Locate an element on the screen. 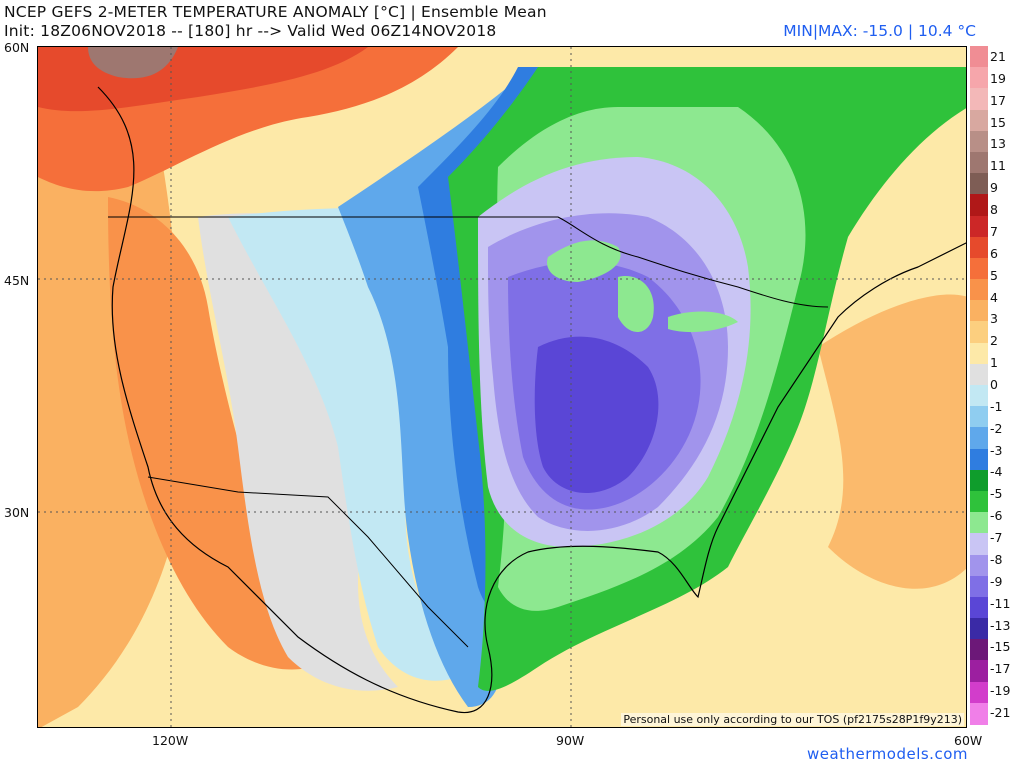  colorbar-label: -1 is located at coordinates (996, 406).